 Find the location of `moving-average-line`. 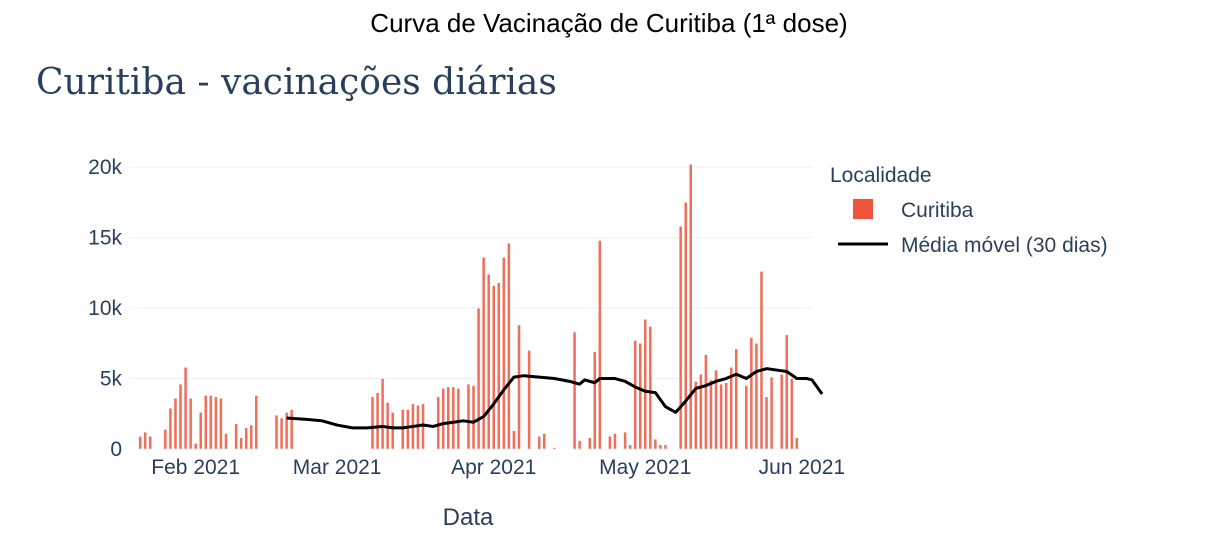

moving-average-line is located at coordinates (555, 398).